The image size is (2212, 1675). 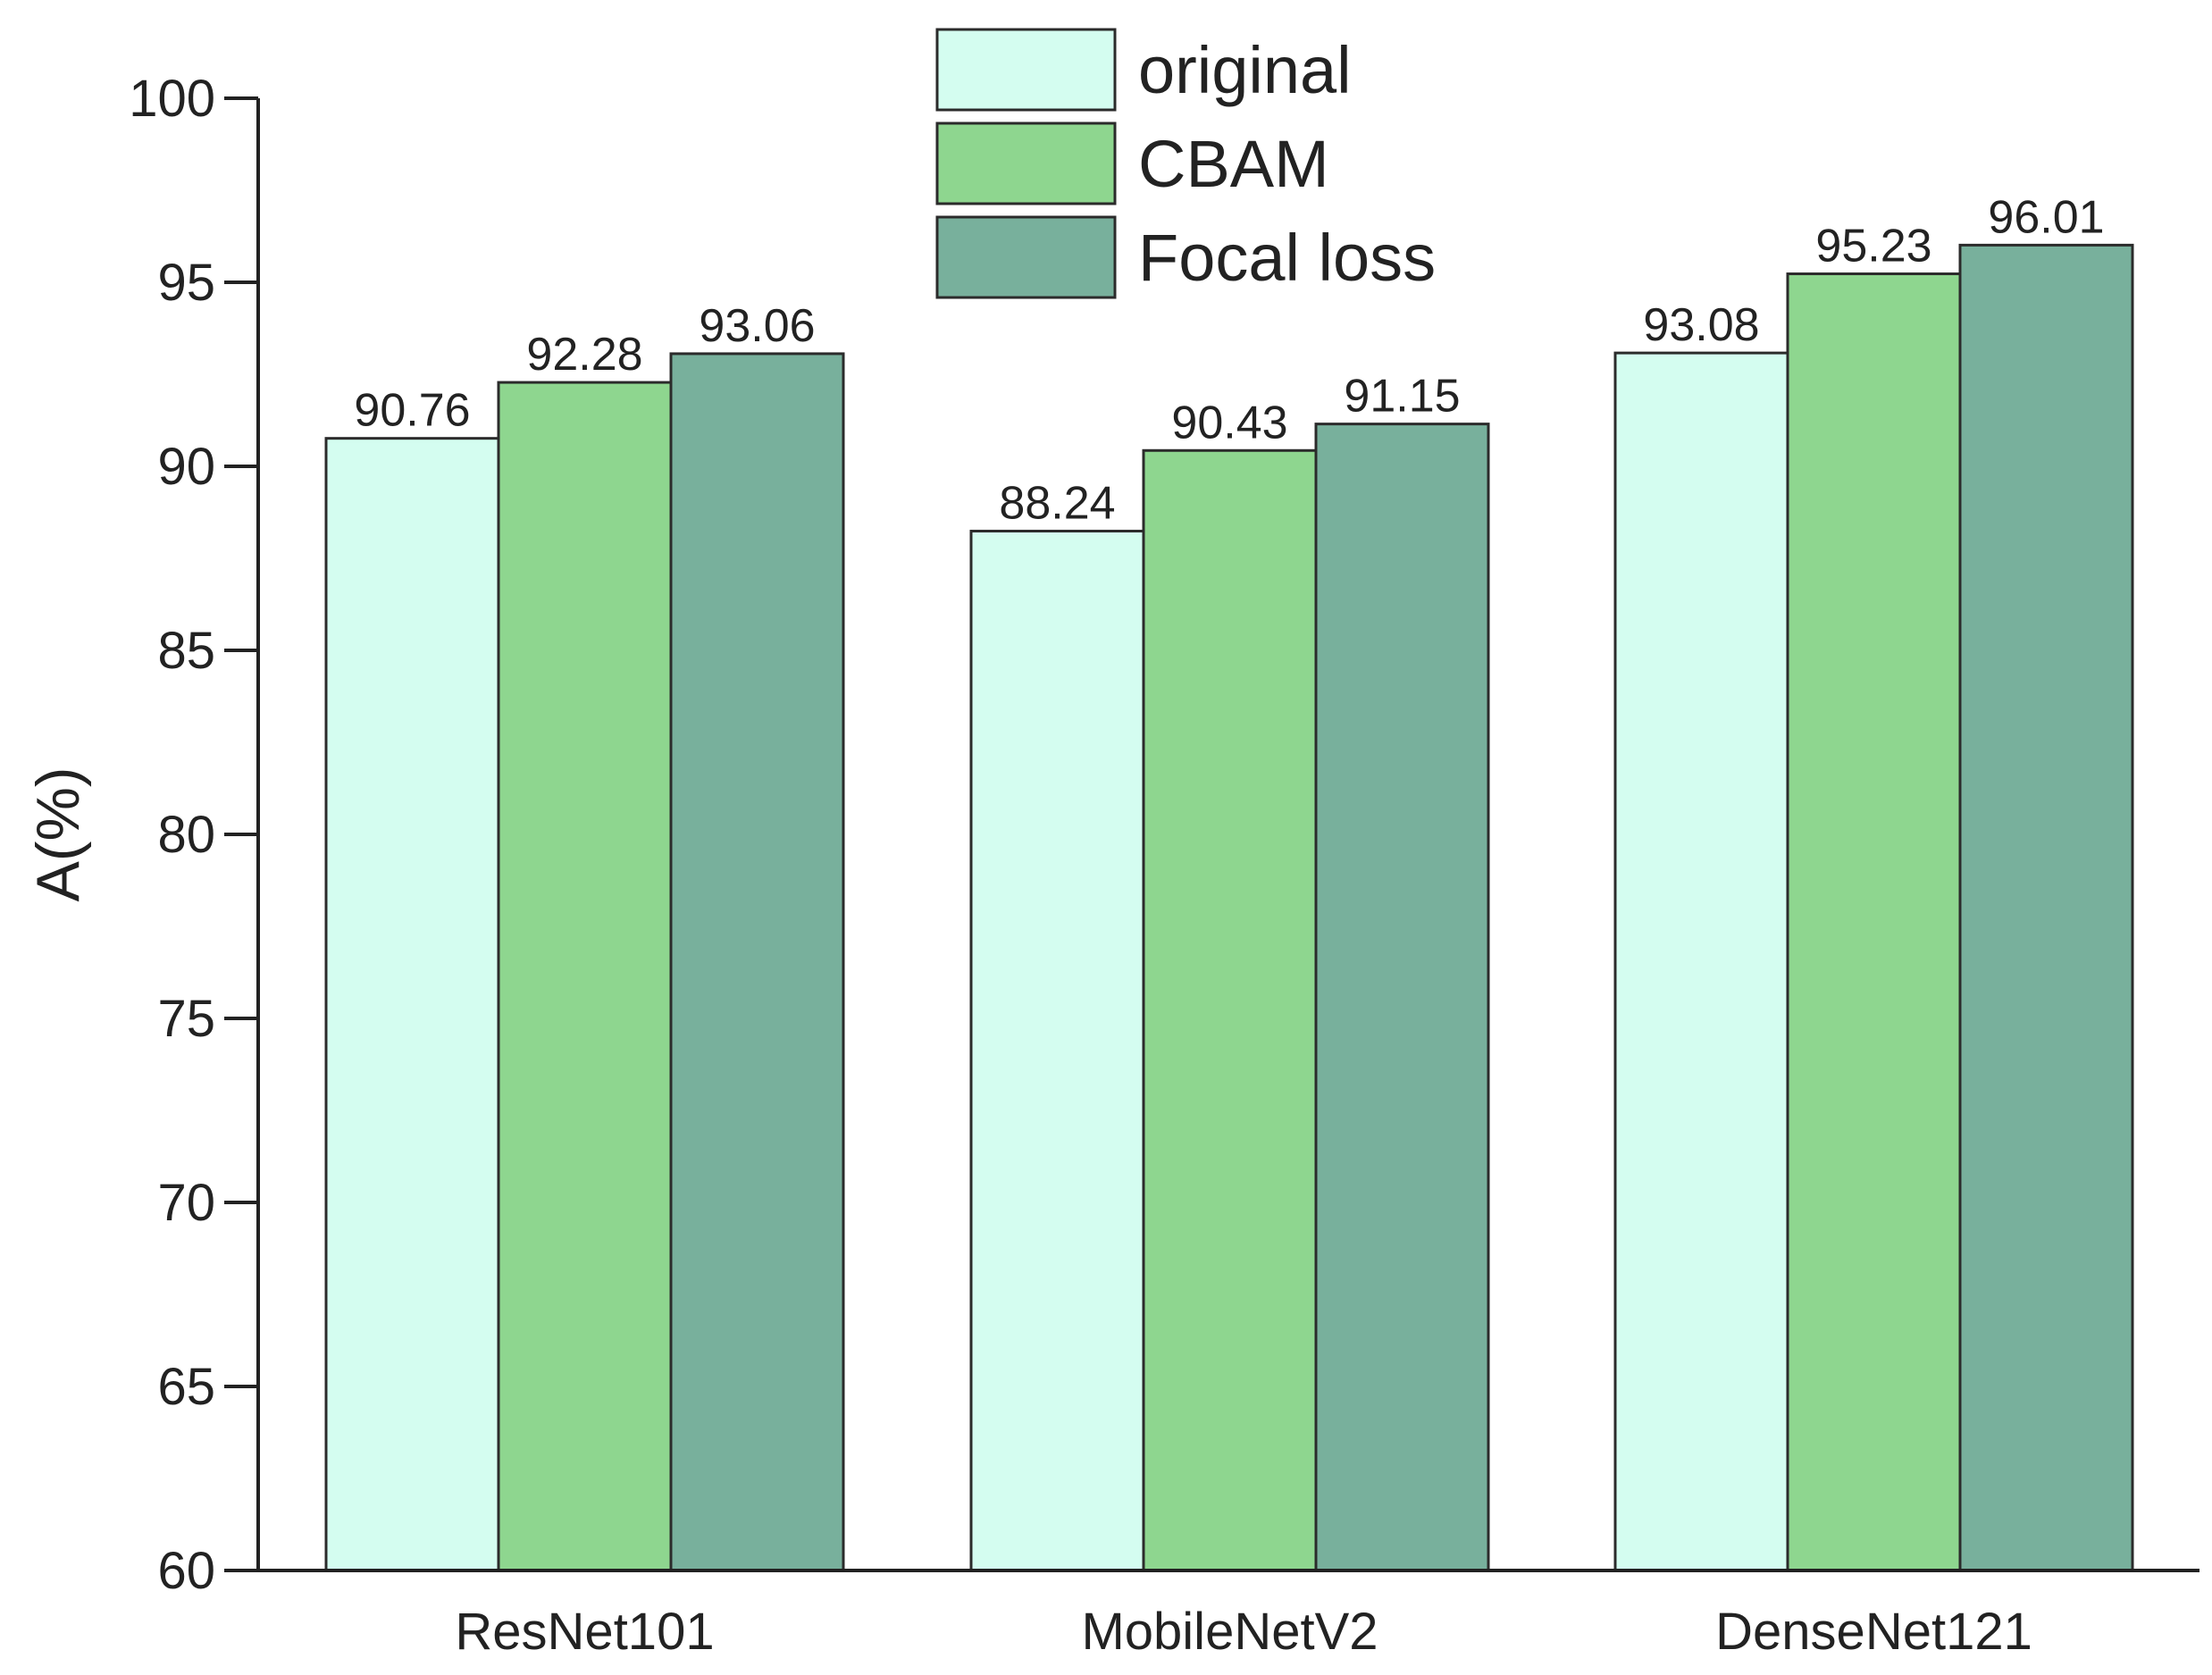 What do you see at coordinates (1874, 922) in the screenshot?
I see `bar-densenet121-cbam` at bounding box center [1874, 922].